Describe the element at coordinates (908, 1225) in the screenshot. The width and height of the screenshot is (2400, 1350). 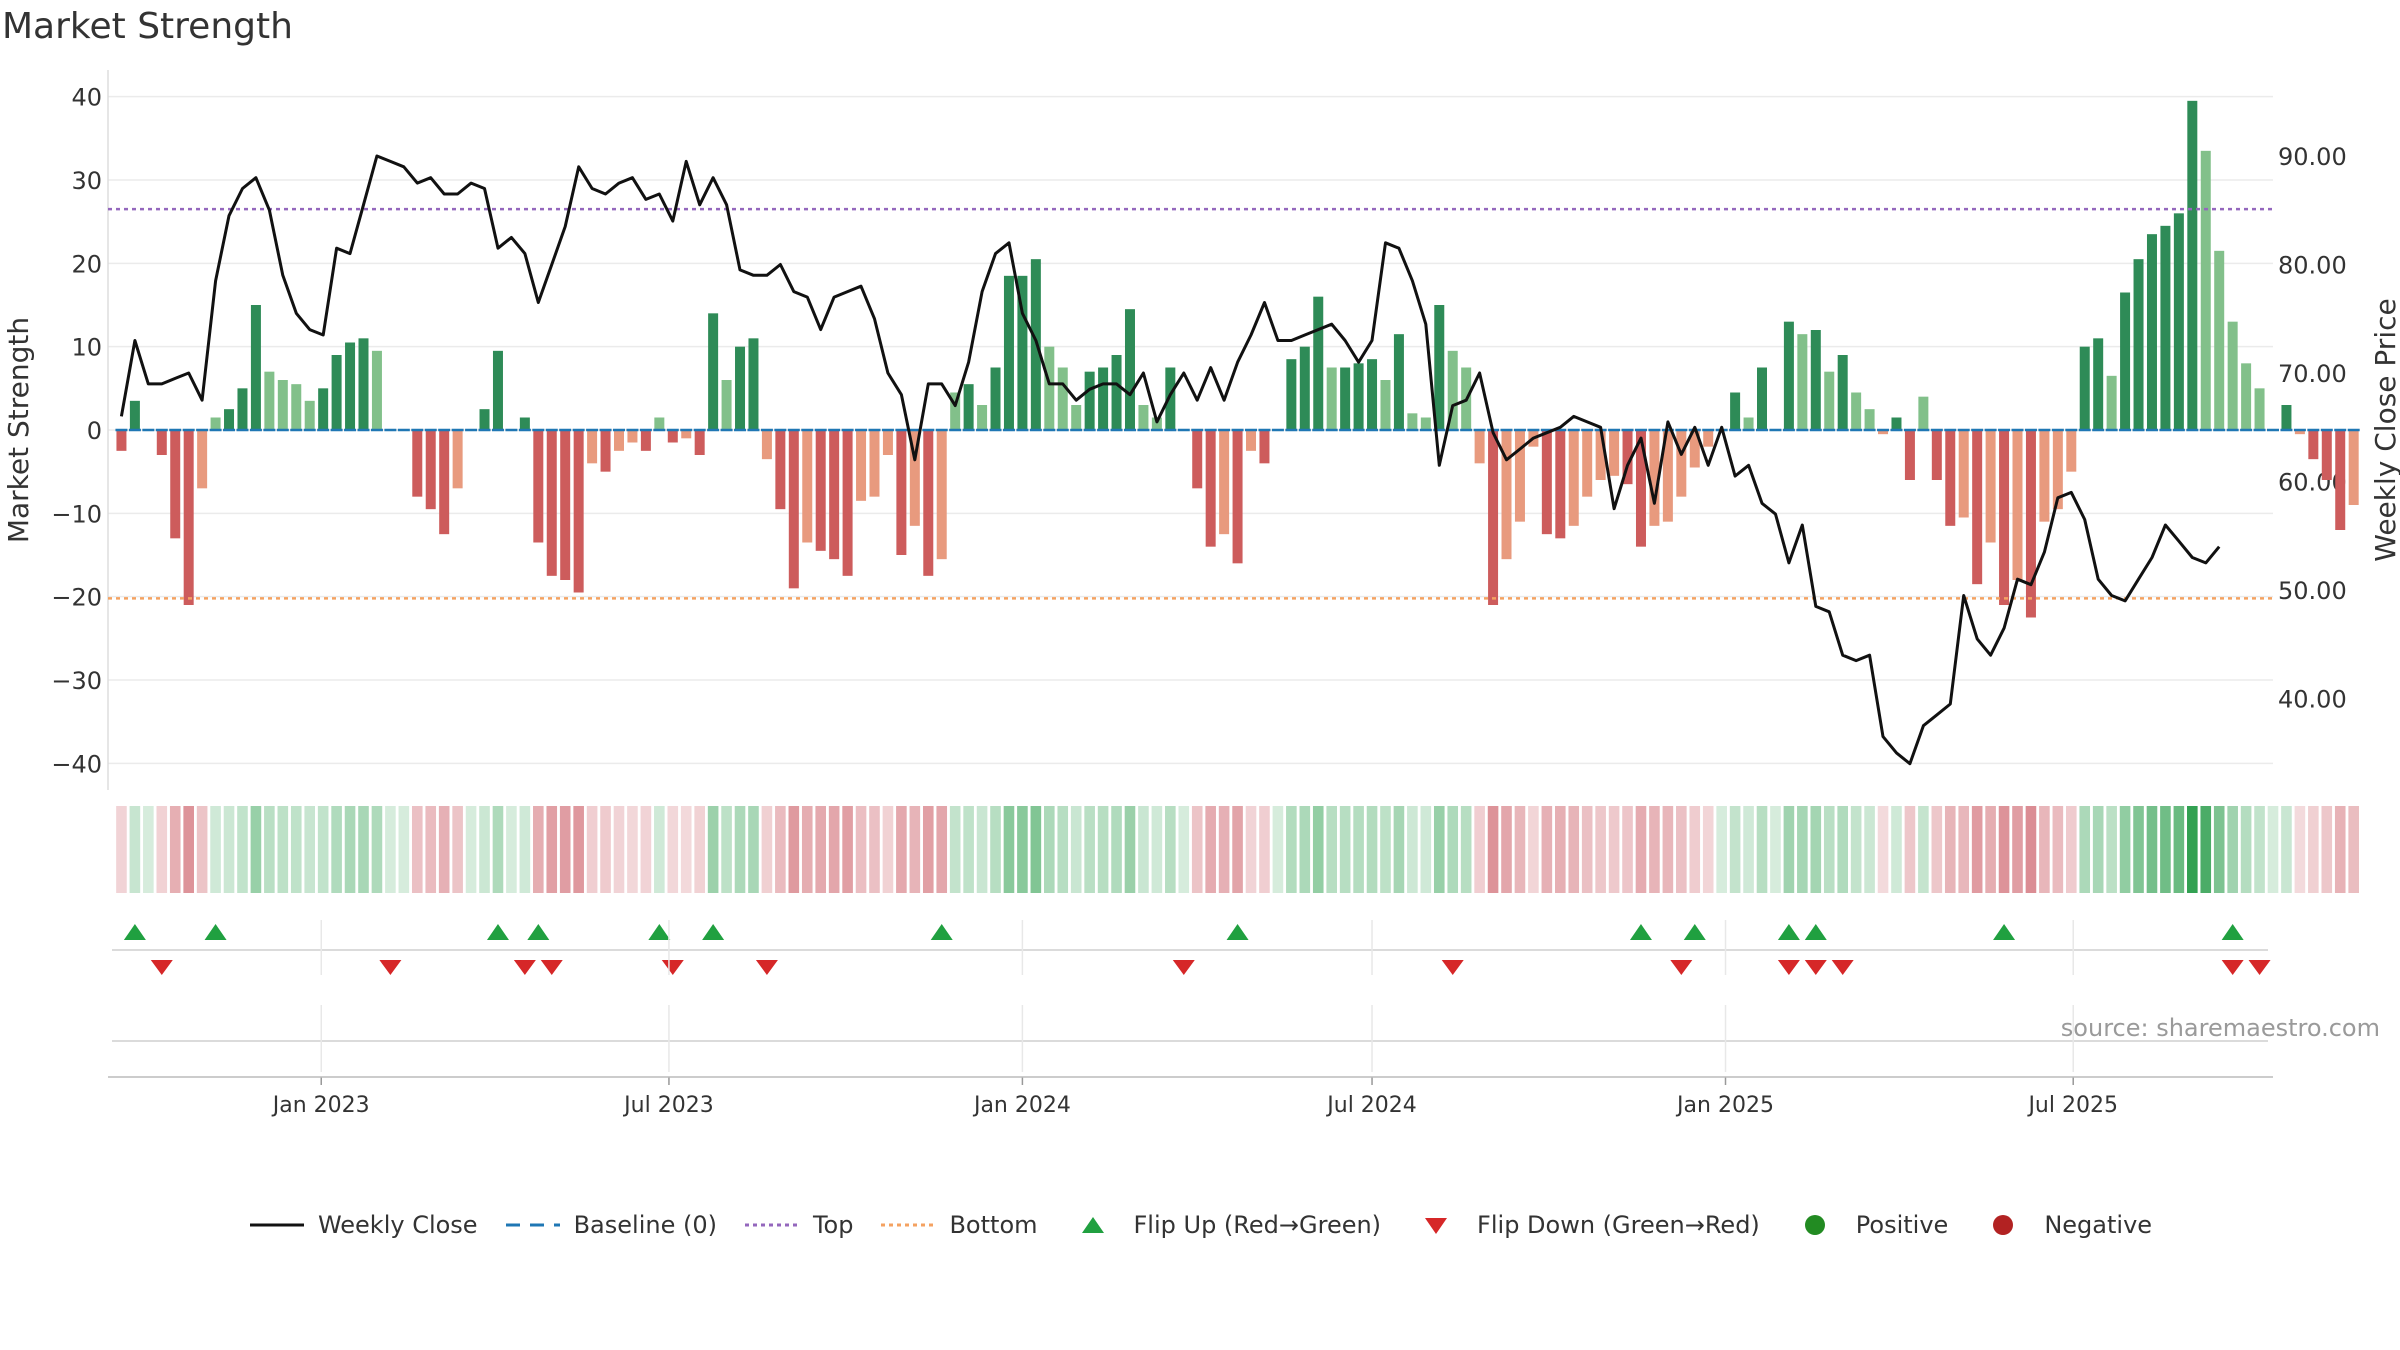
I see `line-dotted-icon` at that location.